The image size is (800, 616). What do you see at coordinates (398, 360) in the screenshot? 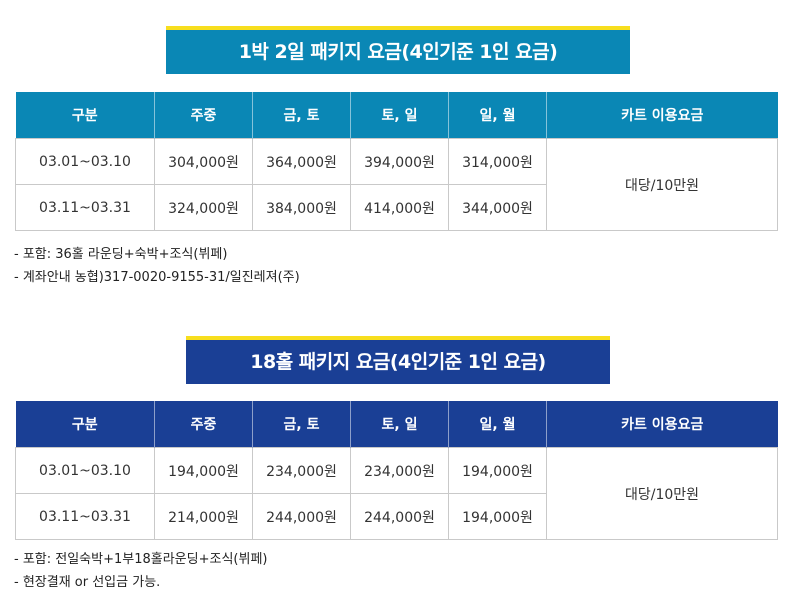
I see `section2-title: 18홀 패키지 요금(4인기준 1인 요금)` at bounding box center [398, 360].